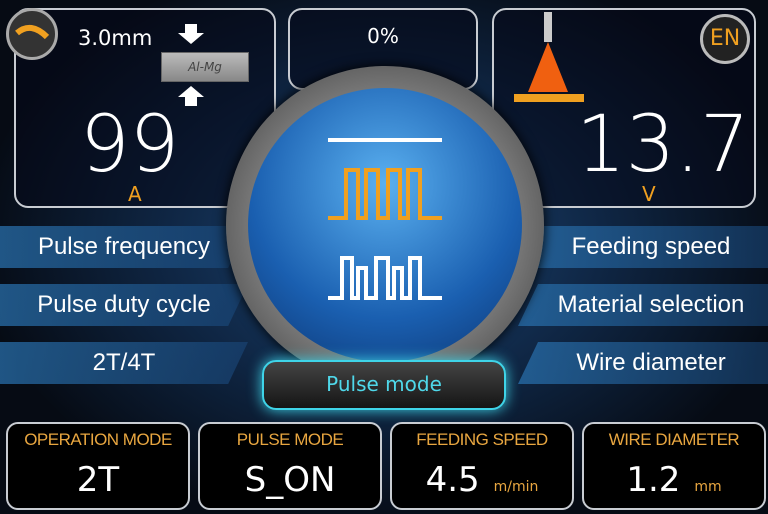 The image size is (768, 514). What do you see at coordinates (135, 194) in the screenshot?
I see `current-unit: A` at bounding box center [135, 194].